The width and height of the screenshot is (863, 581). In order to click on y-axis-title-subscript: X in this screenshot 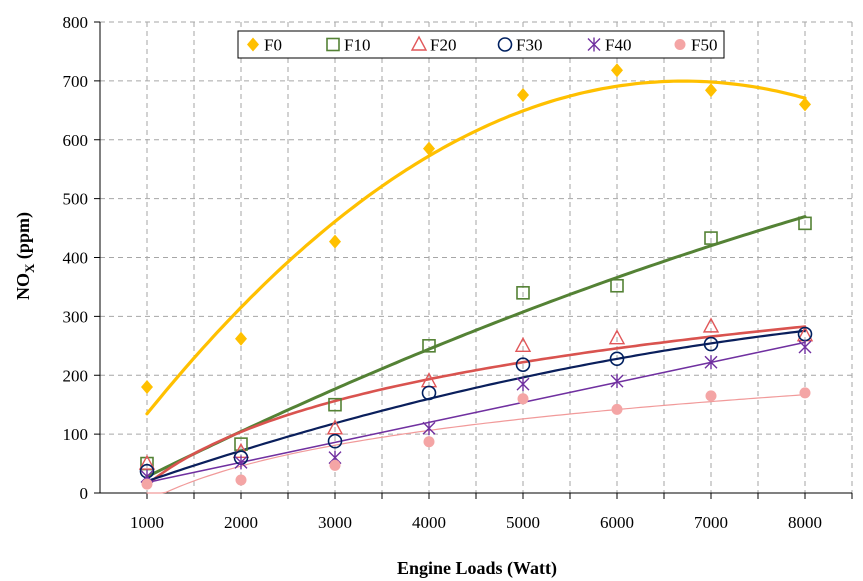, I will do `click(29, 268)`.